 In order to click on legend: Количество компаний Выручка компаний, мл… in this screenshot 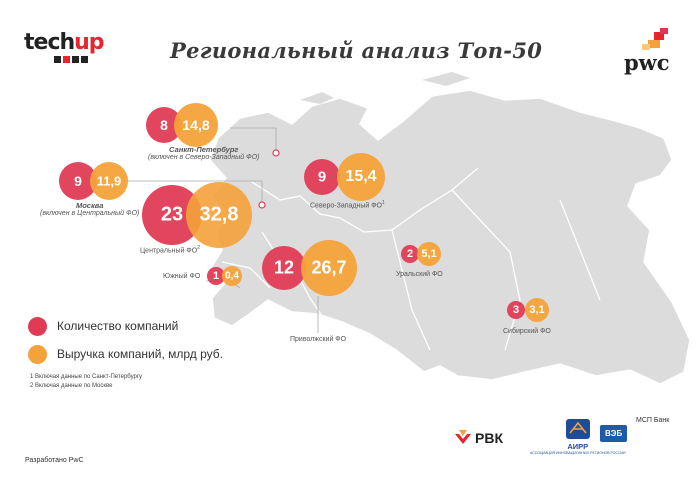, I will do `click(125, 340)`.